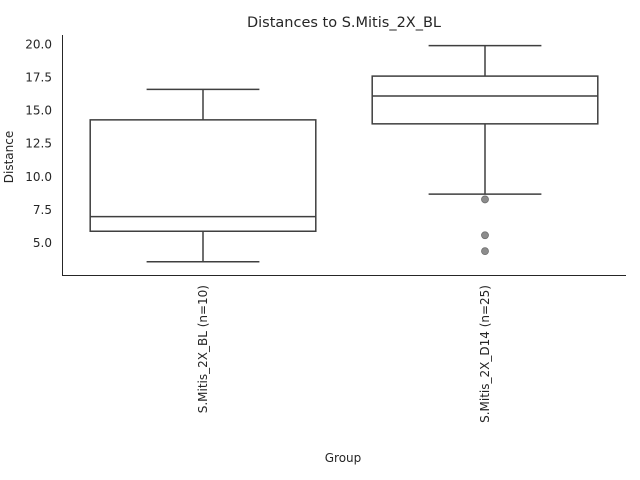 The image size is (640, 480). I want to click on y-tick-label: 15.0, so click(38, 111).